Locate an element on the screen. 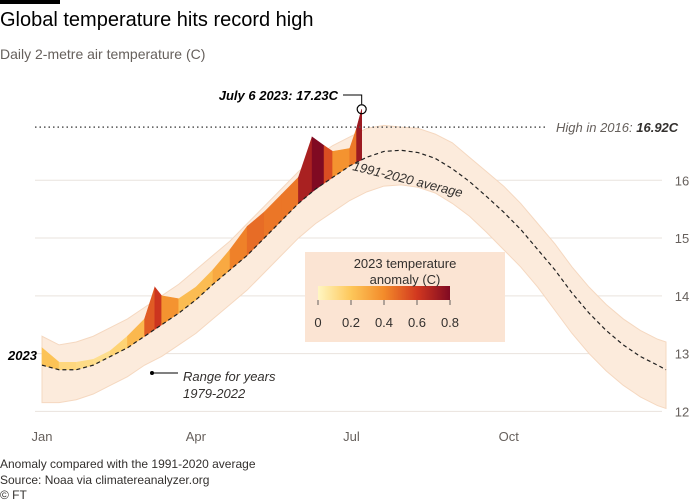 Image resolution: width=700 pixels, height=500 pixels. y-tick-label: 13 is located at coordinates (682, 354).